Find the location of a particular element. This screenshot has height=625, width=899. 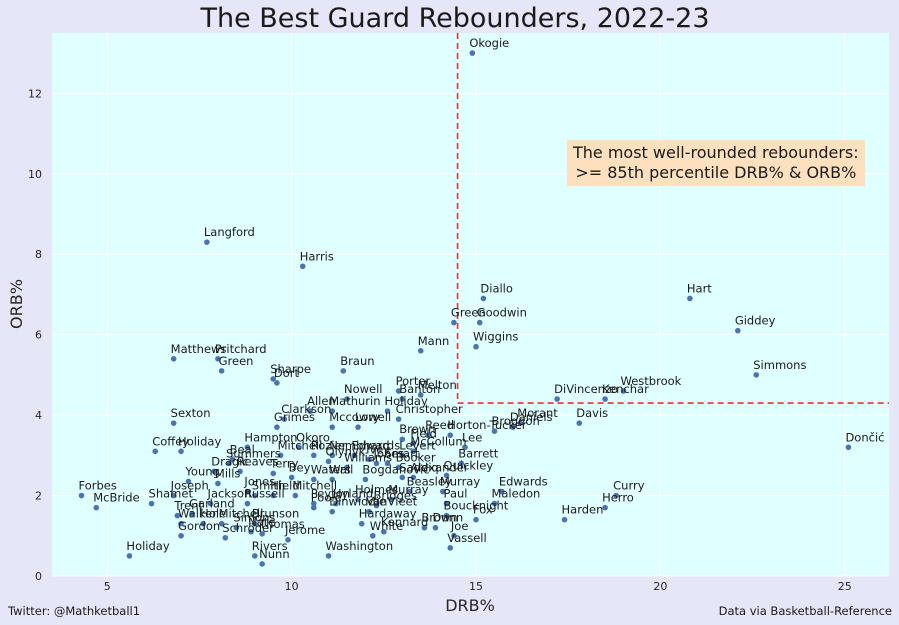

point-label: Shamet is located at coordinates (171, 494).